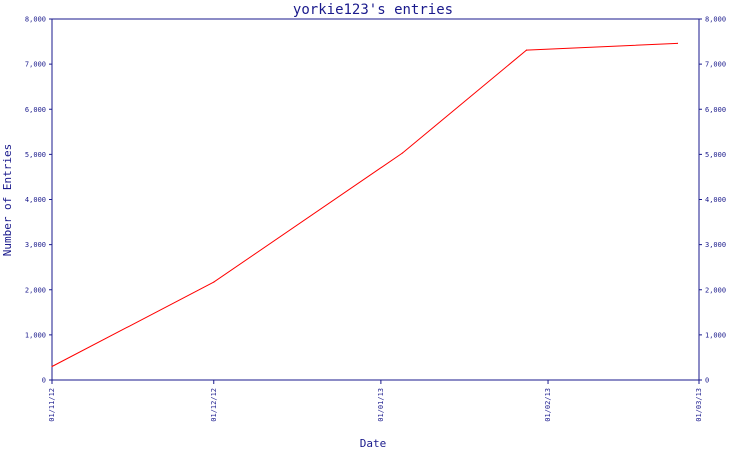 This screenshot has height=450, width=750. I want to click on y-tick-label-right: 6,000, so click(715, 110).